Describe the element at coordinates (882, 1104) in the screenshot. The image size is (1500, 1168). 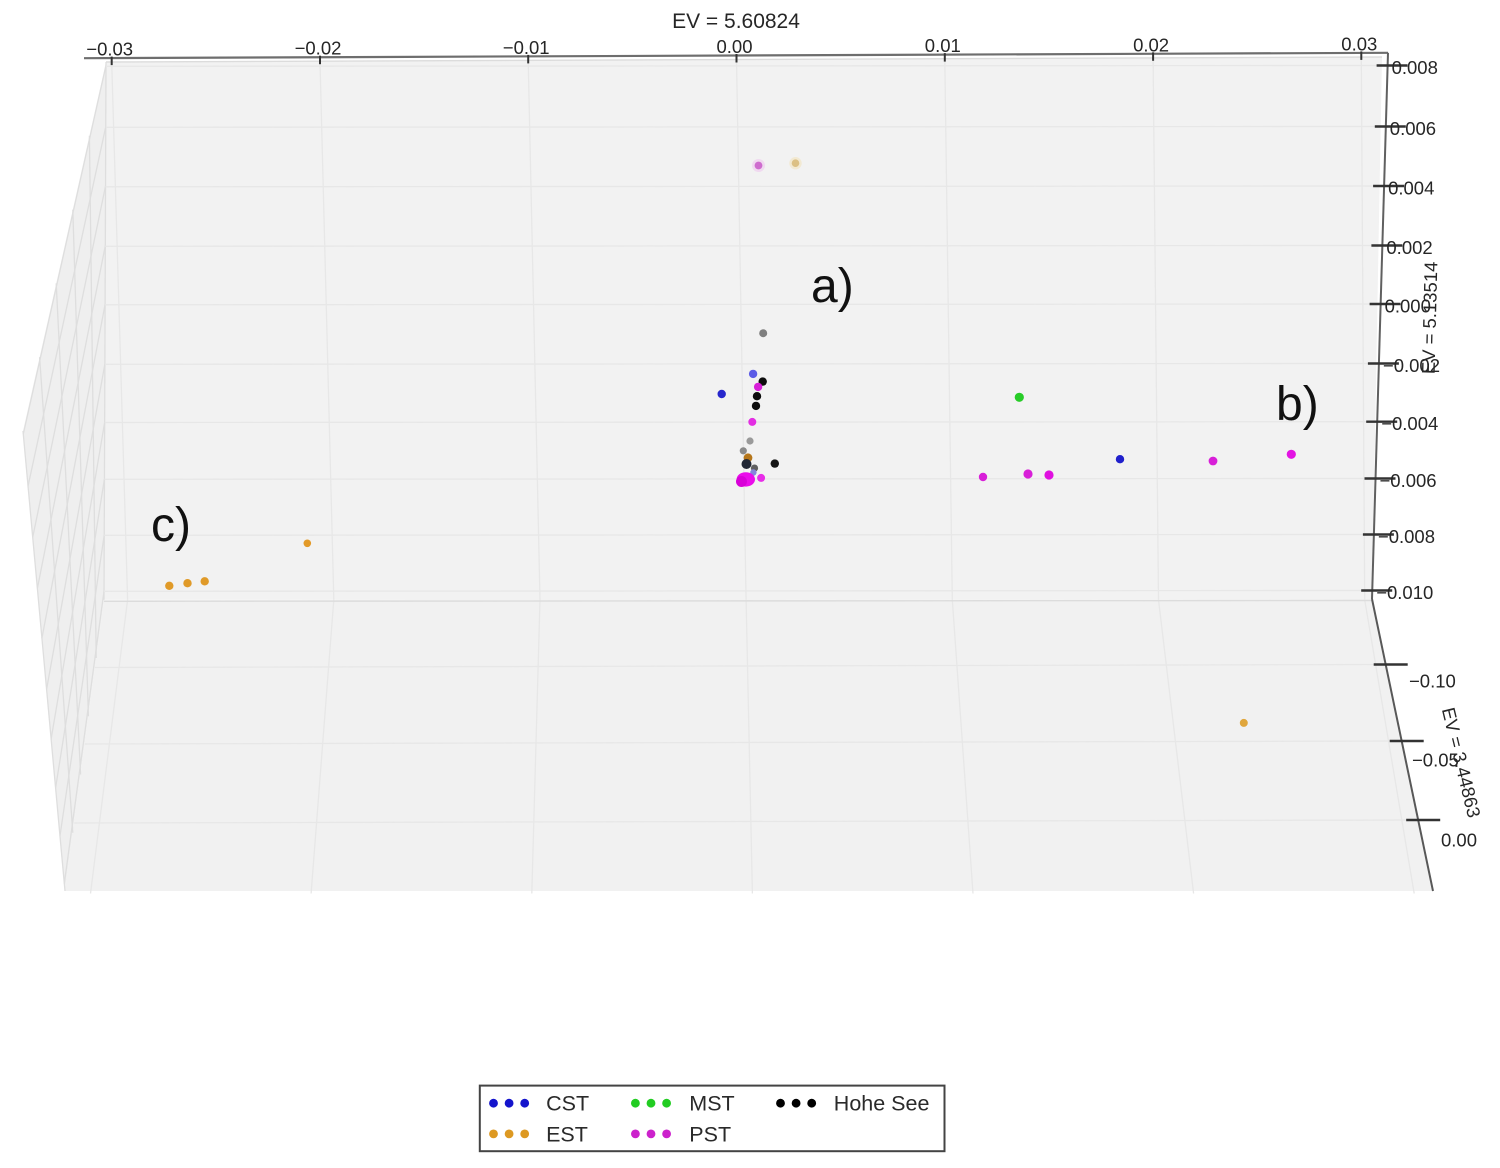
I see `svg-text: Hohe See` at that location.